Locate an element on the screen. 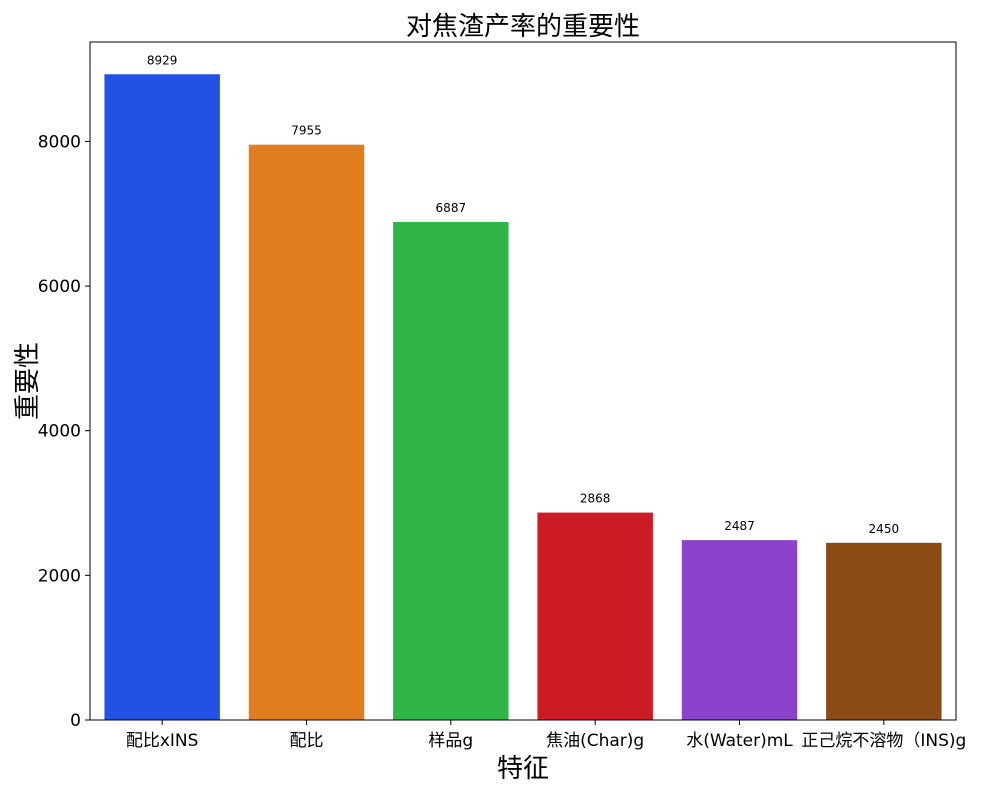  data-label-3: 2868 is located at coordinates (595, 499).